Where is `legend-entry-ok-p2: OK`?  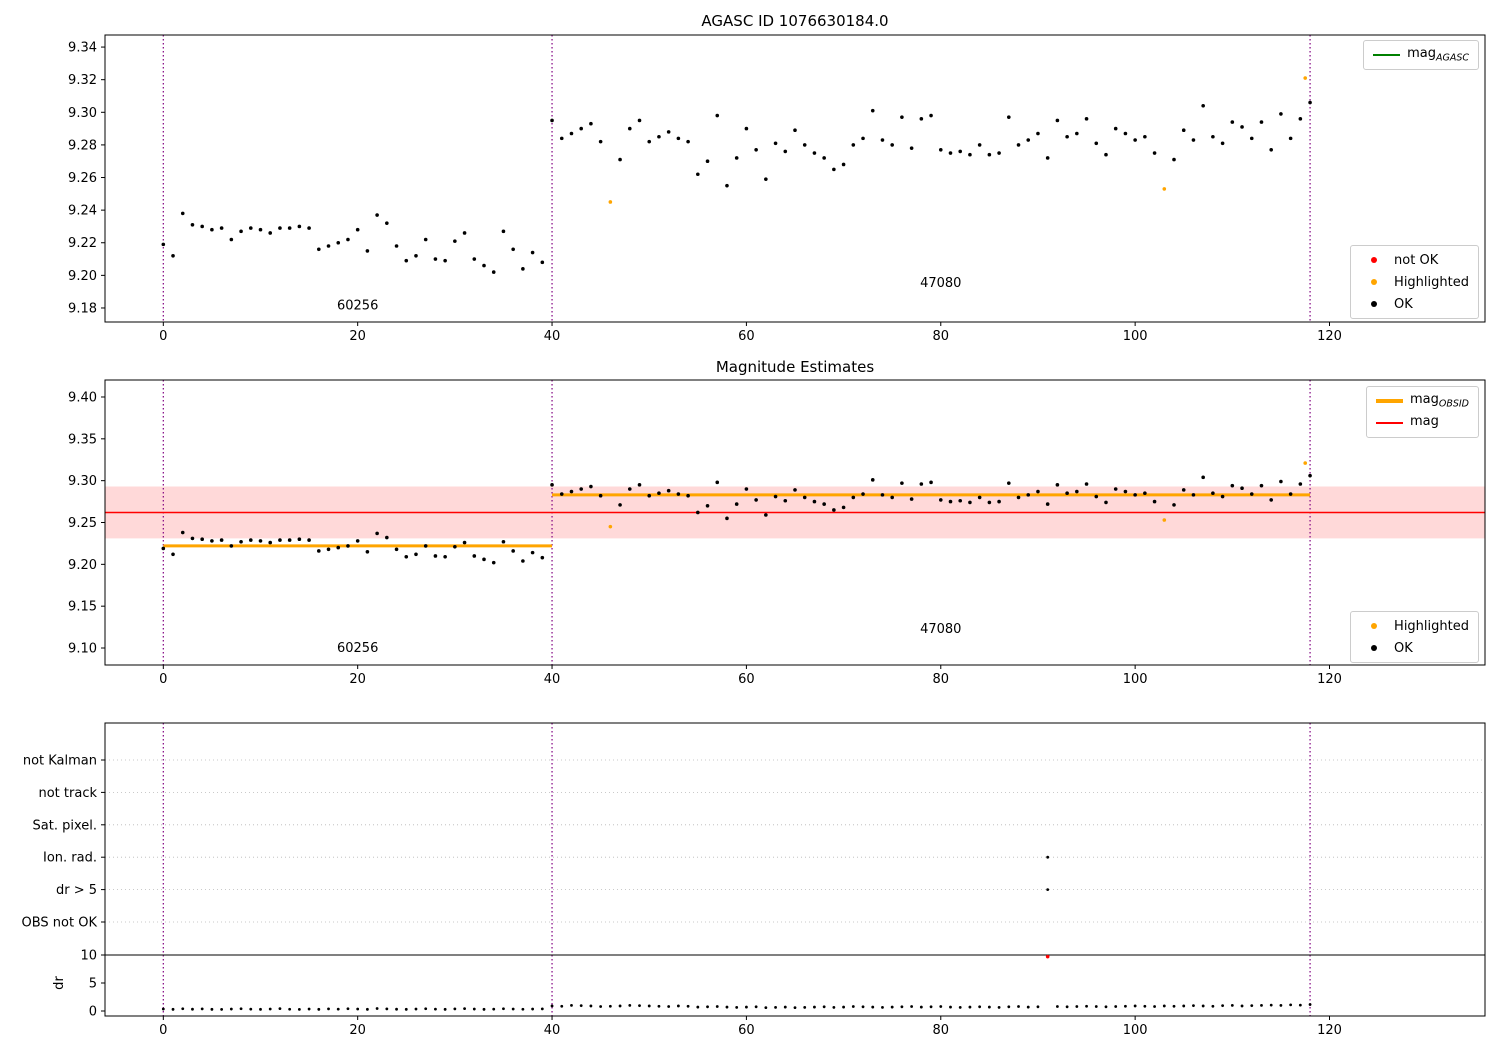 legend-entry-ok-p2: OK is located at coordinates (1414, 648).